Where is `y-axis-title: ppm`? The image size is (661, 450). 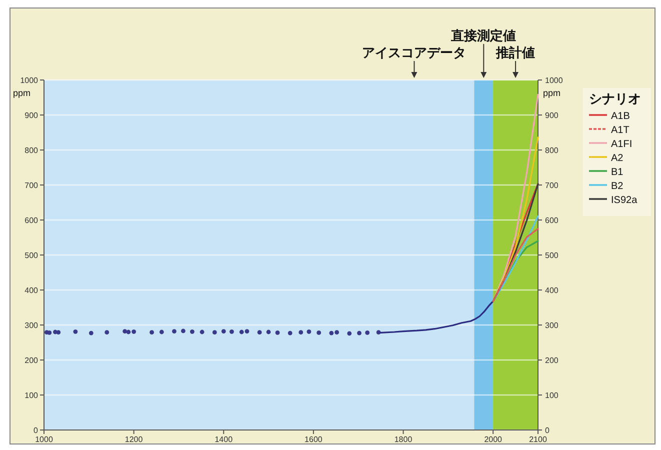
y-axis-title: ppm is located at coordinates (22, 93).